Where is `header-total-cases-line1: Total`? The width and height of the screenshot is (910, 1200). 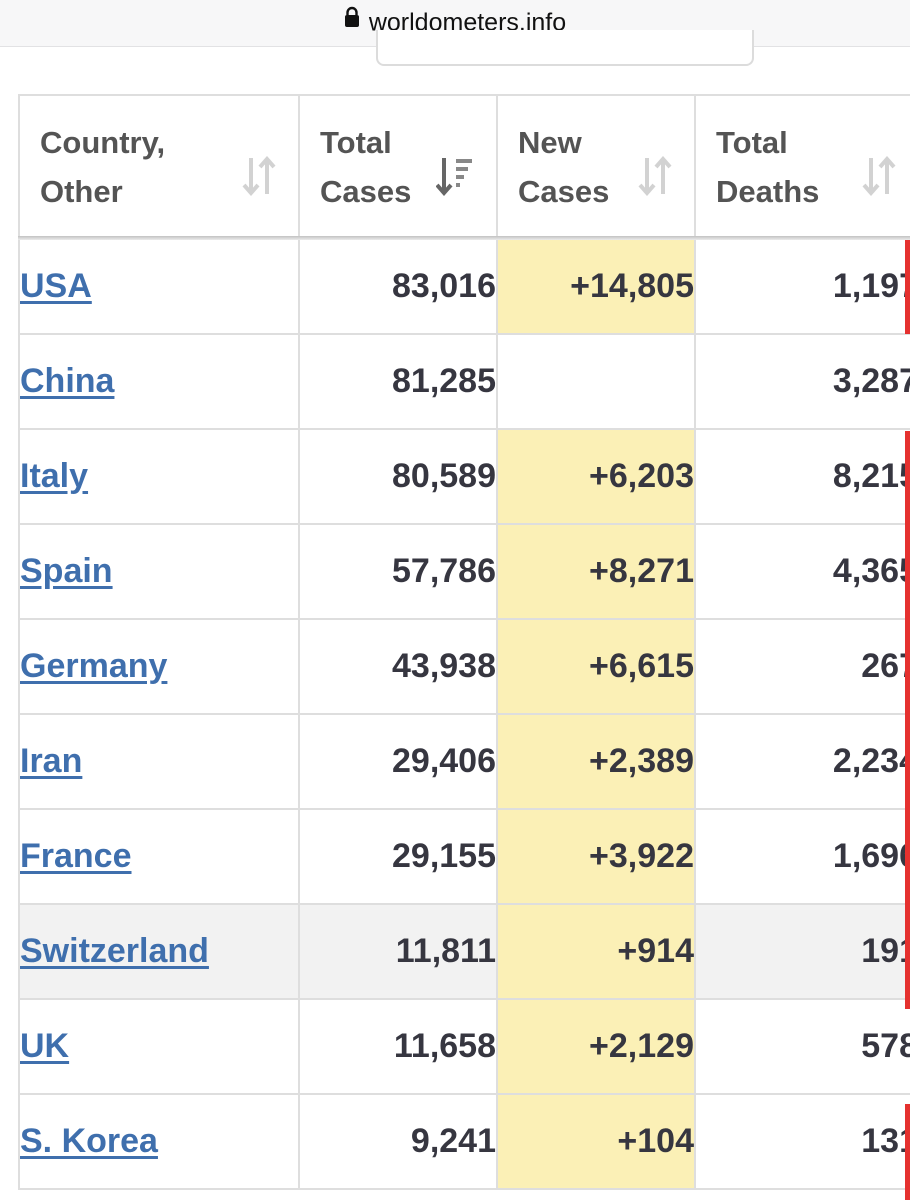 header-total-cases-line1: Total is located at coordinates (356, 142).